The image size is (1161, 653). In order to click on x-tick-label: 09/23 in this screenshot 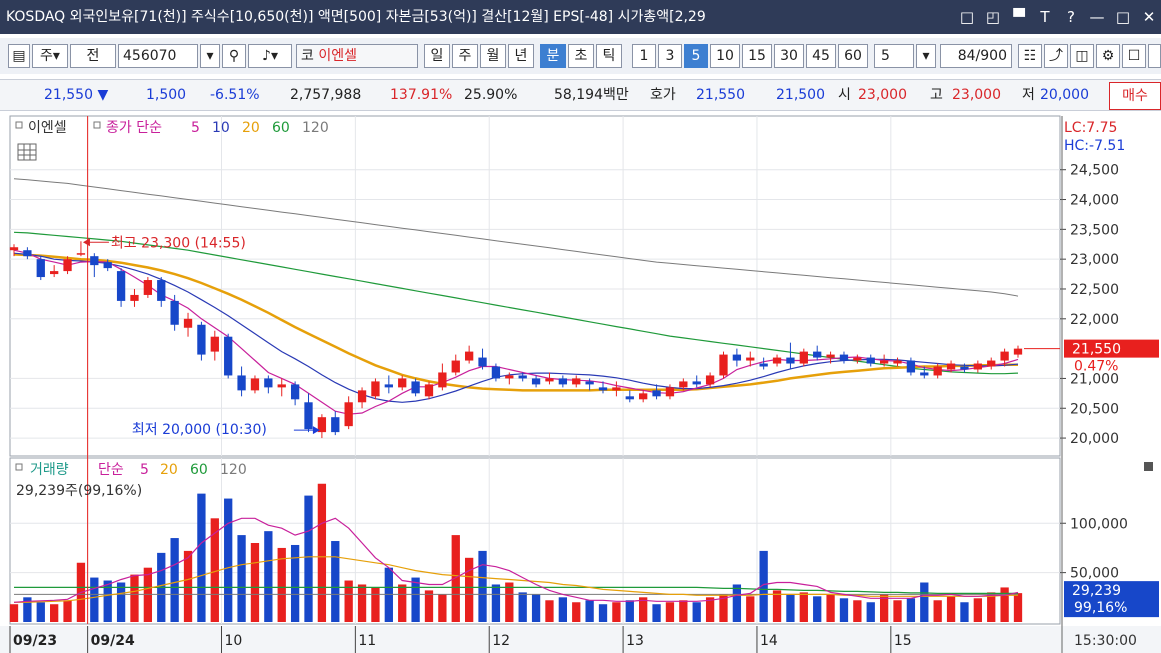, I will do `click(35, 641)`.